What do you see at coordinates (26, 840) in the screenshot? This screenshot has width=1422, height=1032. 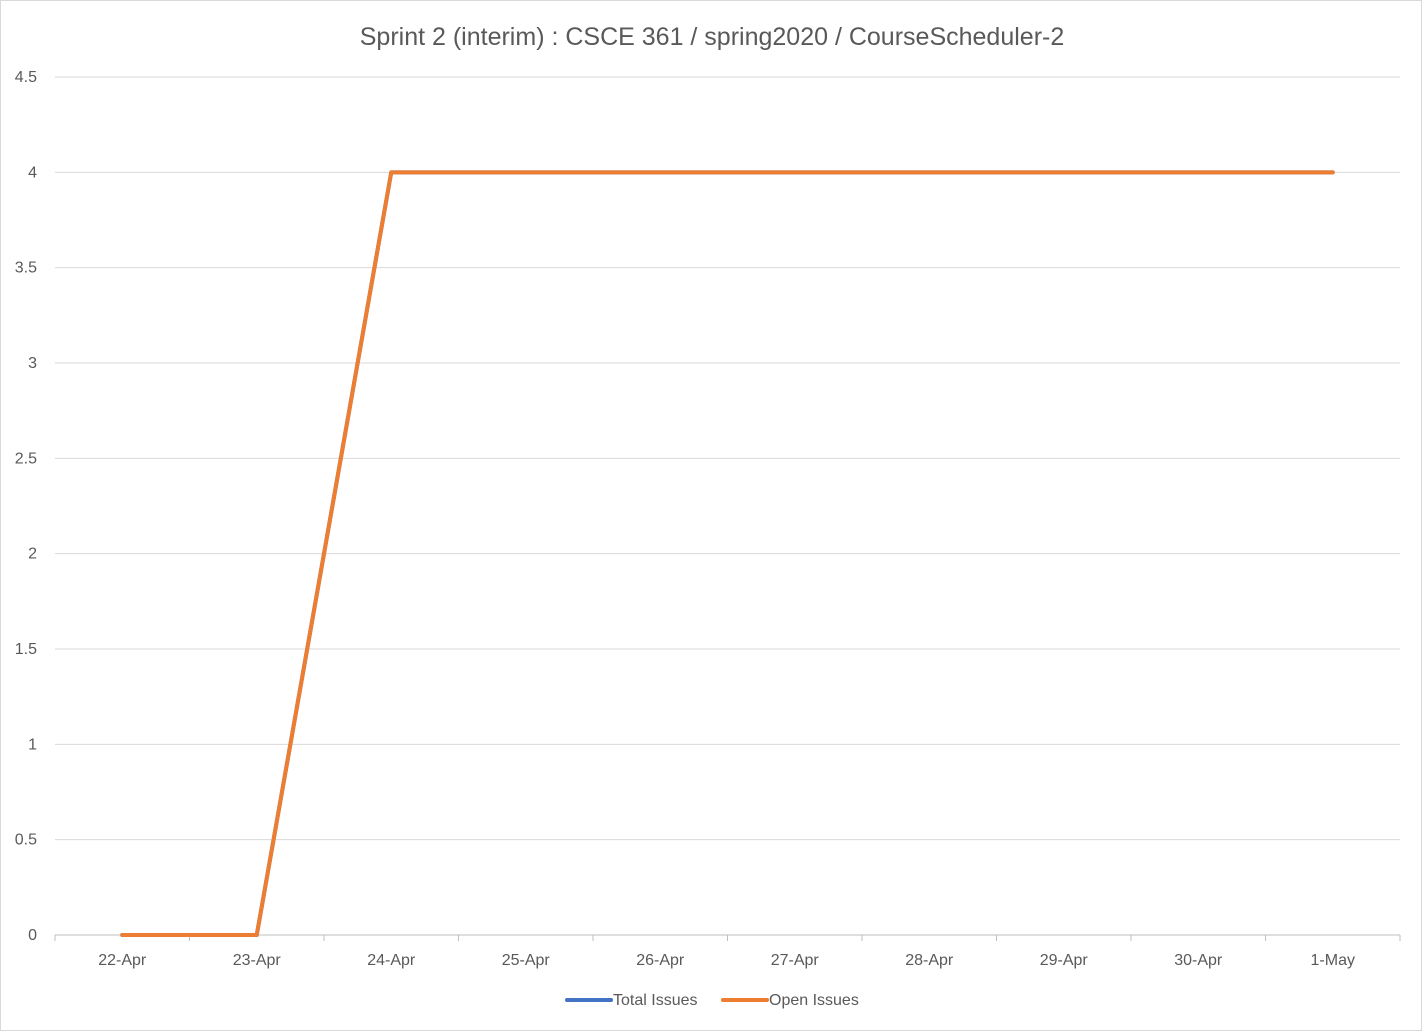 I see `y-tick-label: 0.5` at bounding box center [26, 840].